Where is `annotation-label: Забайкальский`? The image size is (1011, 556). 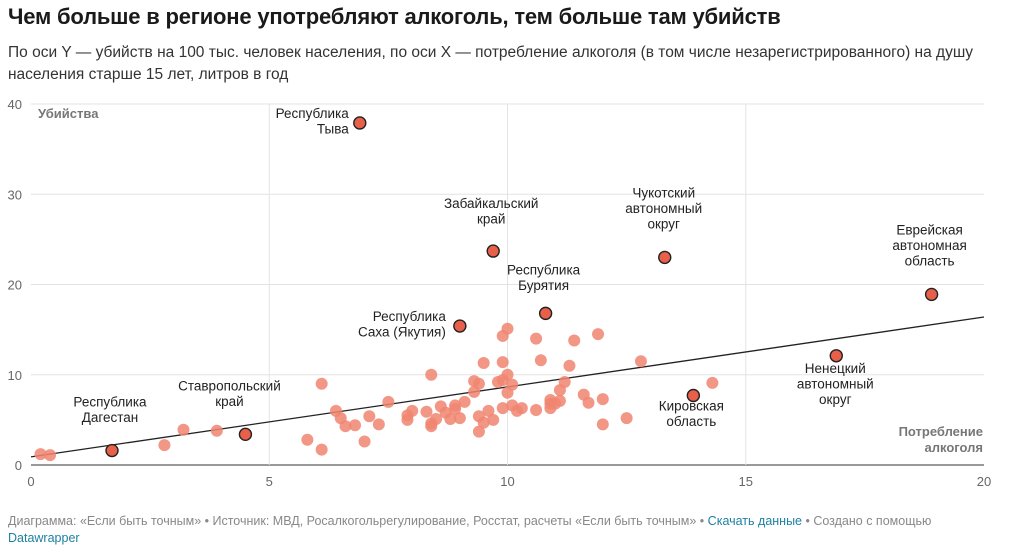
annotation-label: Забайкальский is located at coordinates (491, 203).